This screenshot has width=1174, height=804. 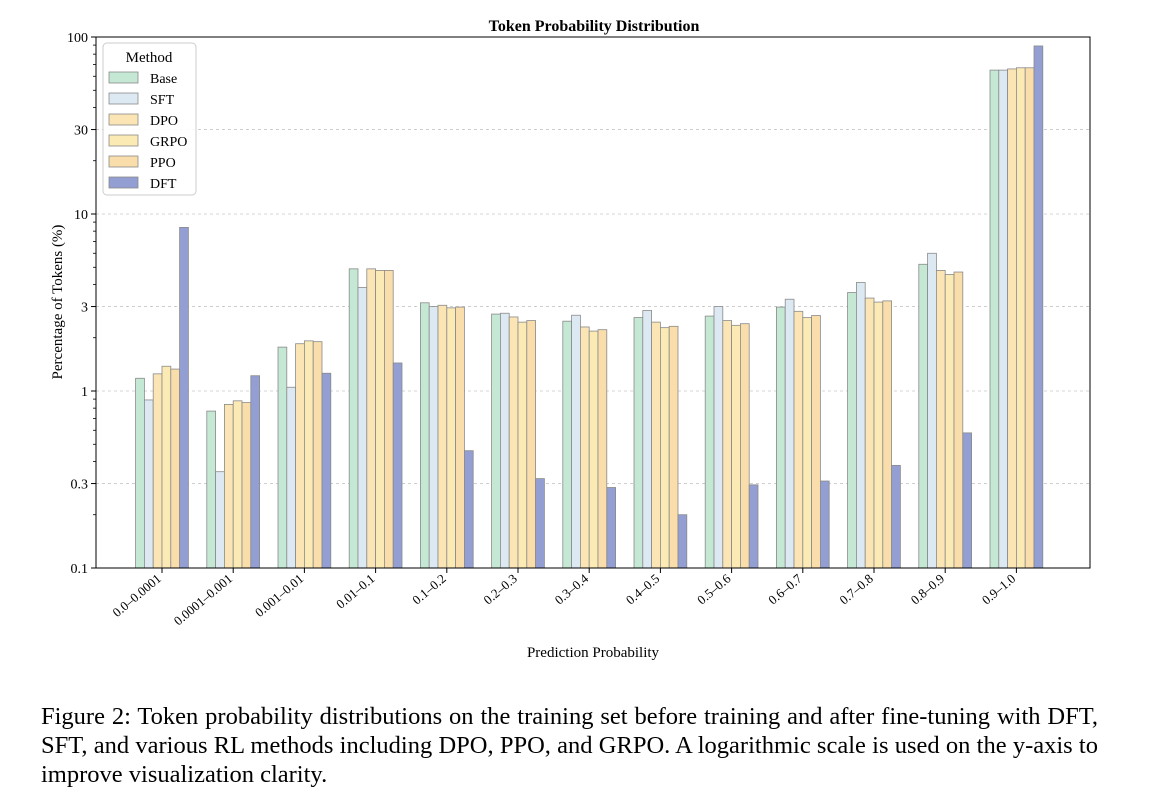 What do you see at coordinates (279, 595) in the screenshot?
I see `x-tick-label: 0.001–0.01` at bounding box center [279, 595].